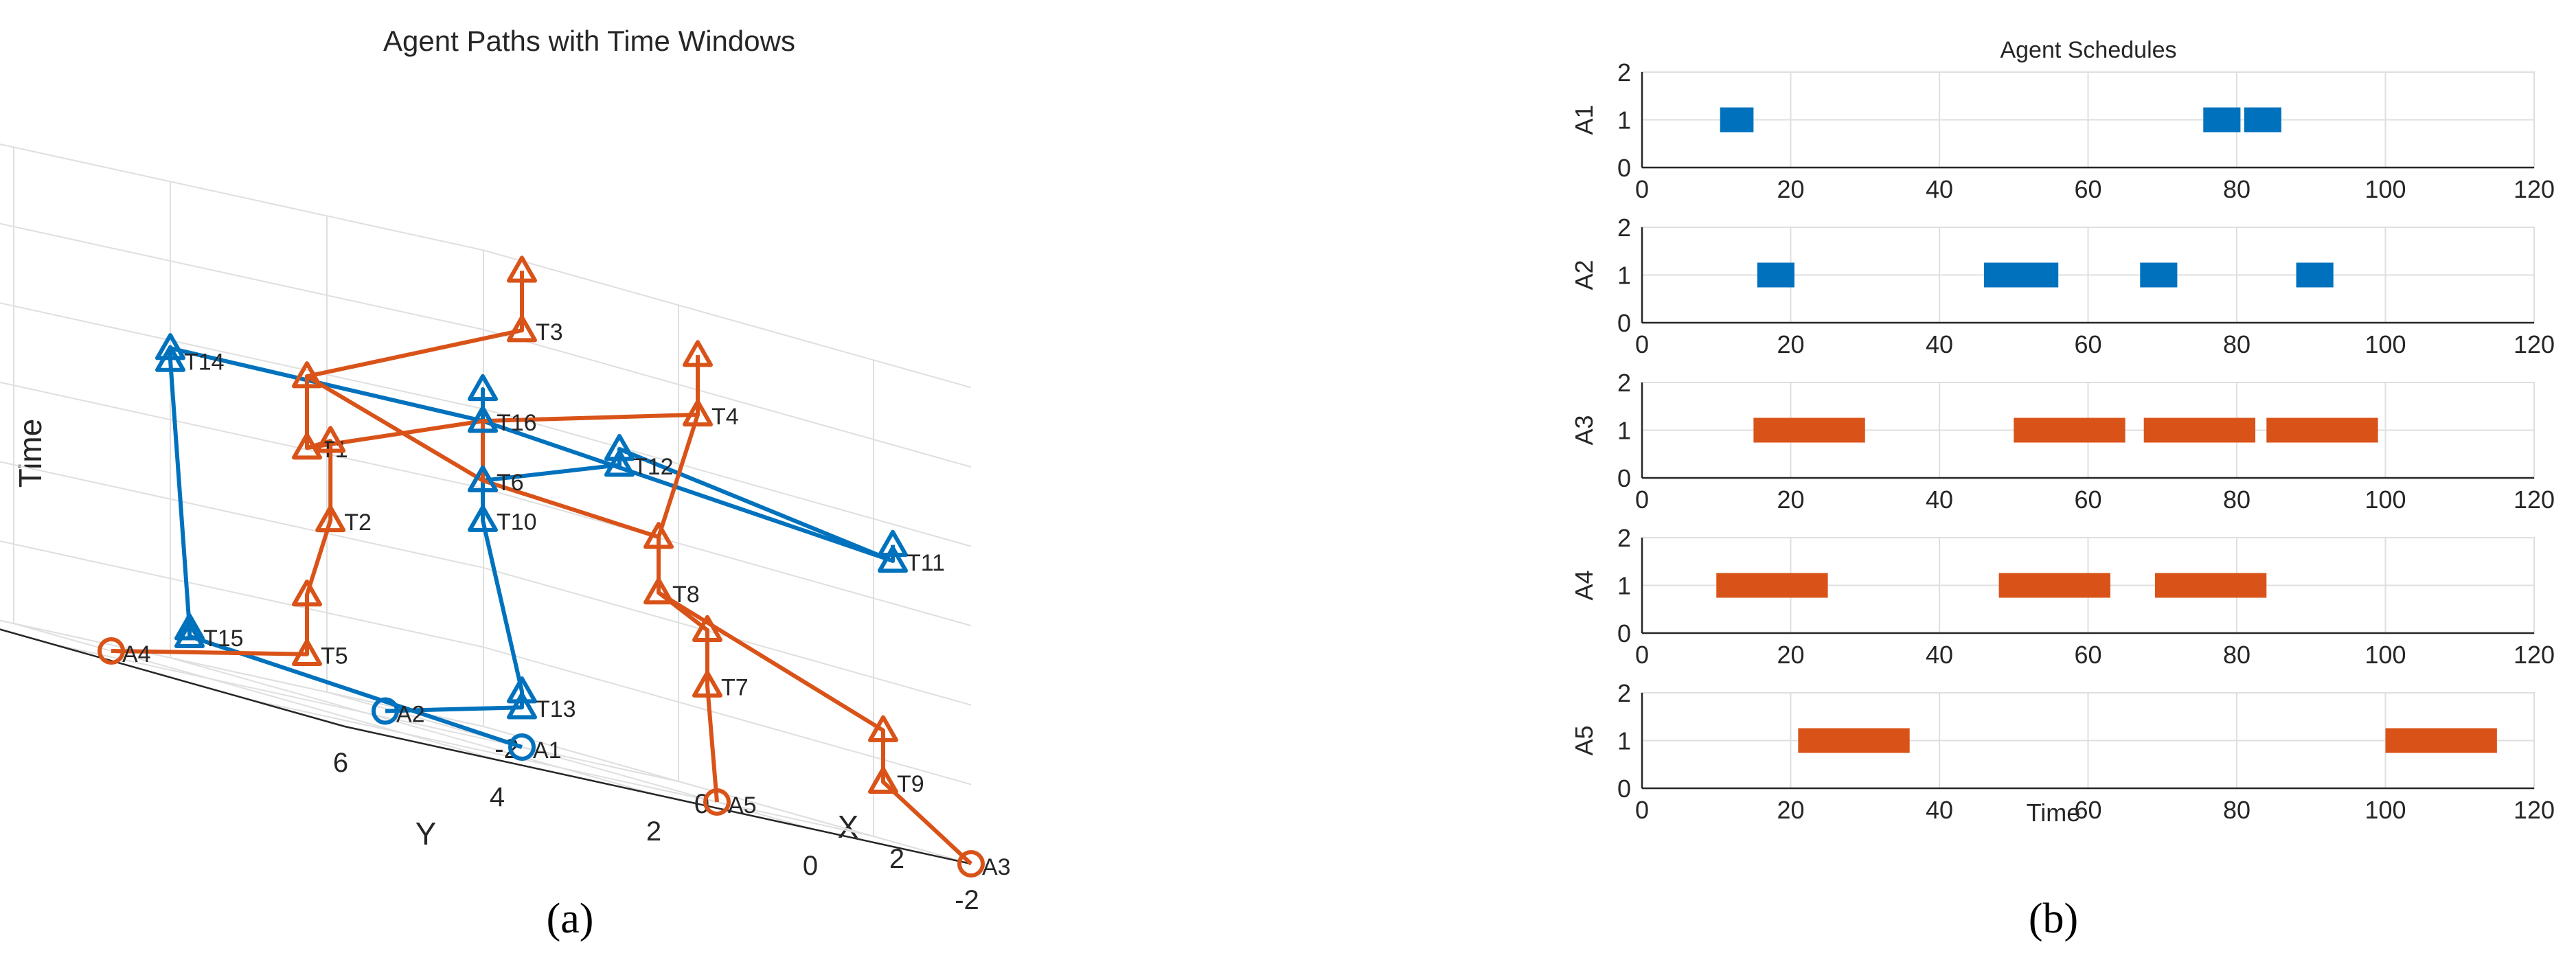  Describe the element at coordinates (483, 479) in the screenshot. I see `task-marker-T10` at that location.